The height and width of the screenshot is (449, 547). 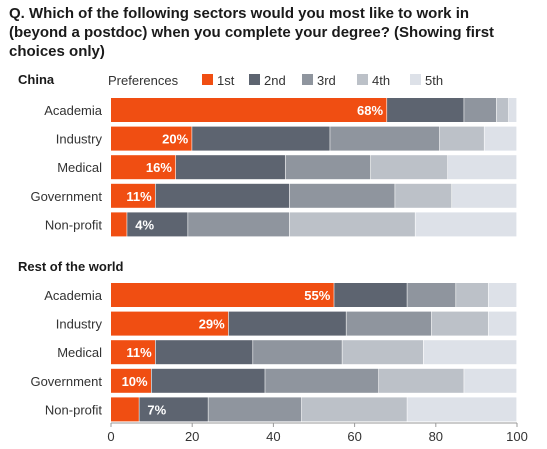 What do you see at coordinates (143, 80) in the screenshot?
I see `legend-title: Preferences` at bounding box center [143, 80].